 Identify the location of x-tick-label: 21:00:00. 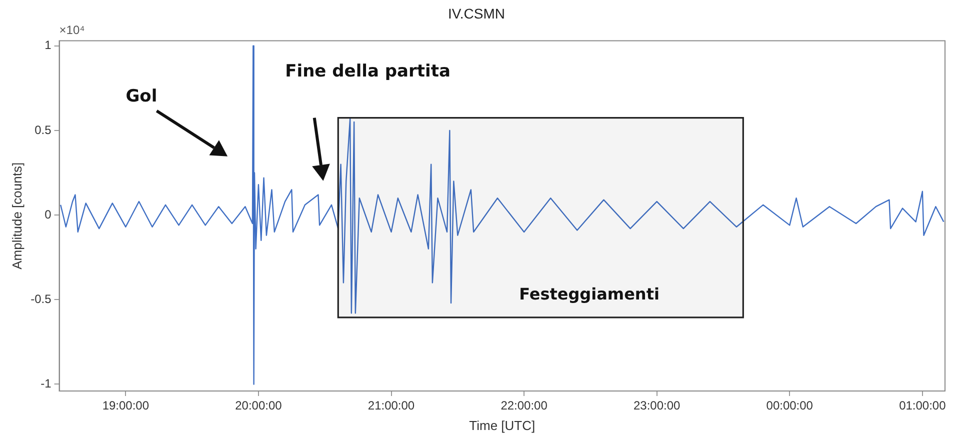
(391, 405).